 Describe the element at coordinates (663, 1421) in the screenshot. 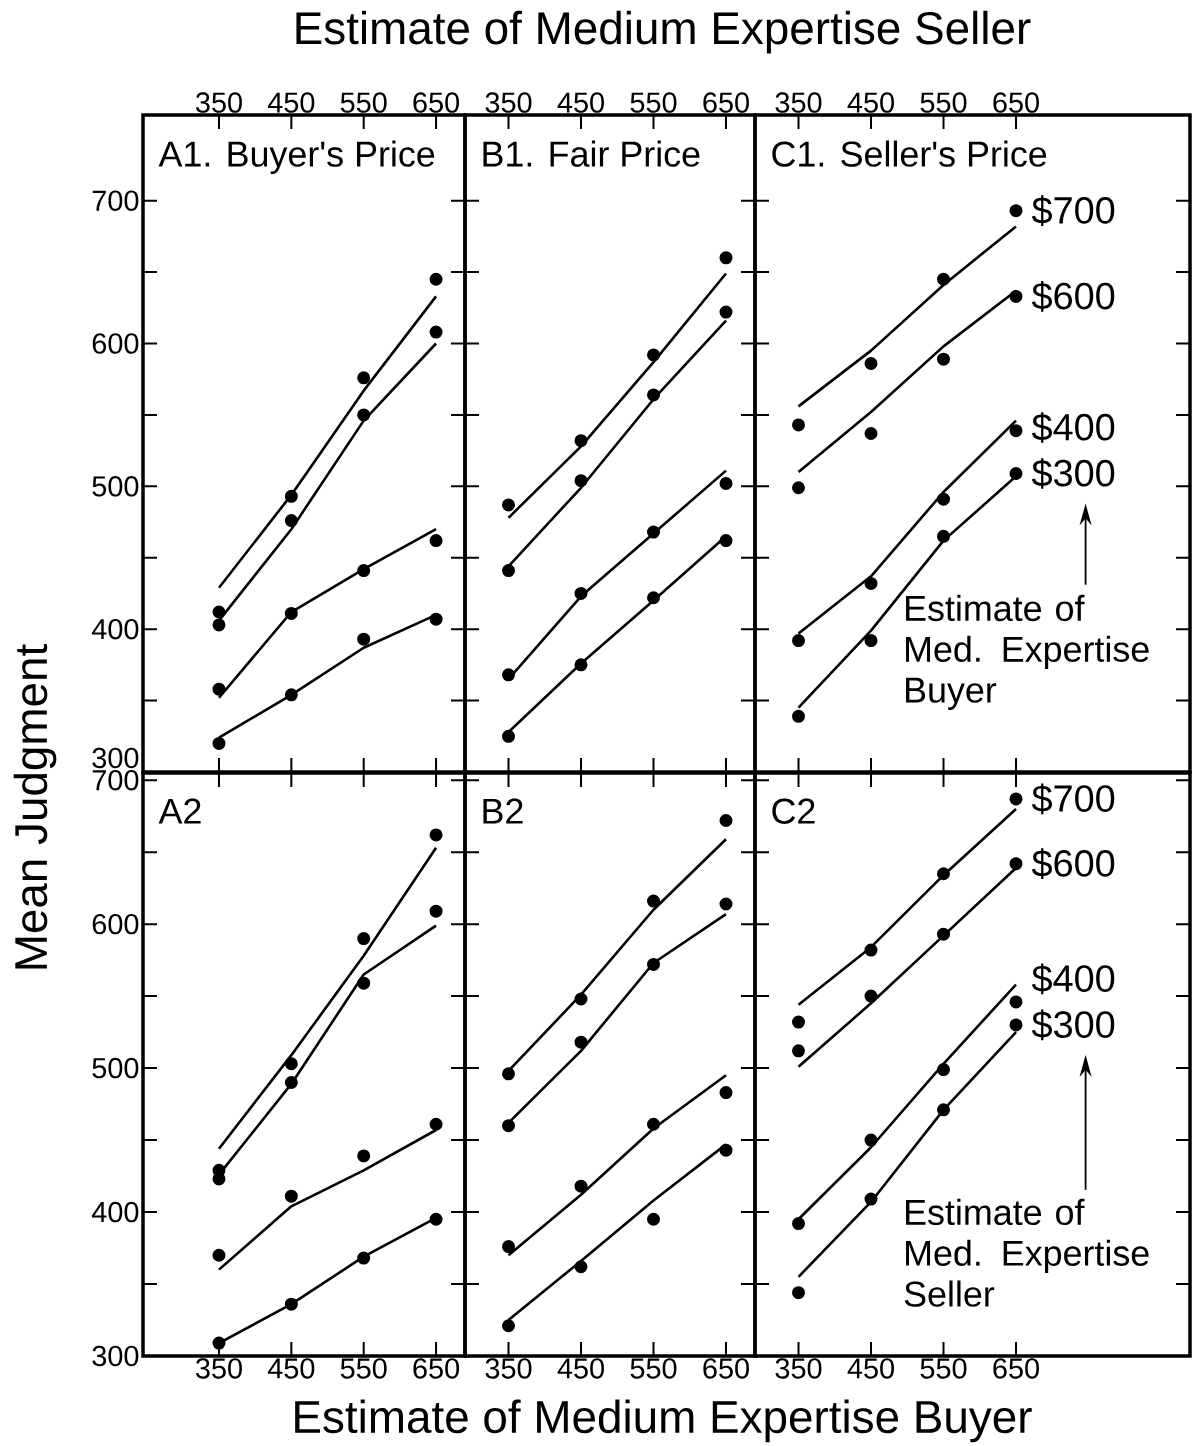

I see `x-axis-title: Estimate of Medium Expertise Buyer` at that location.